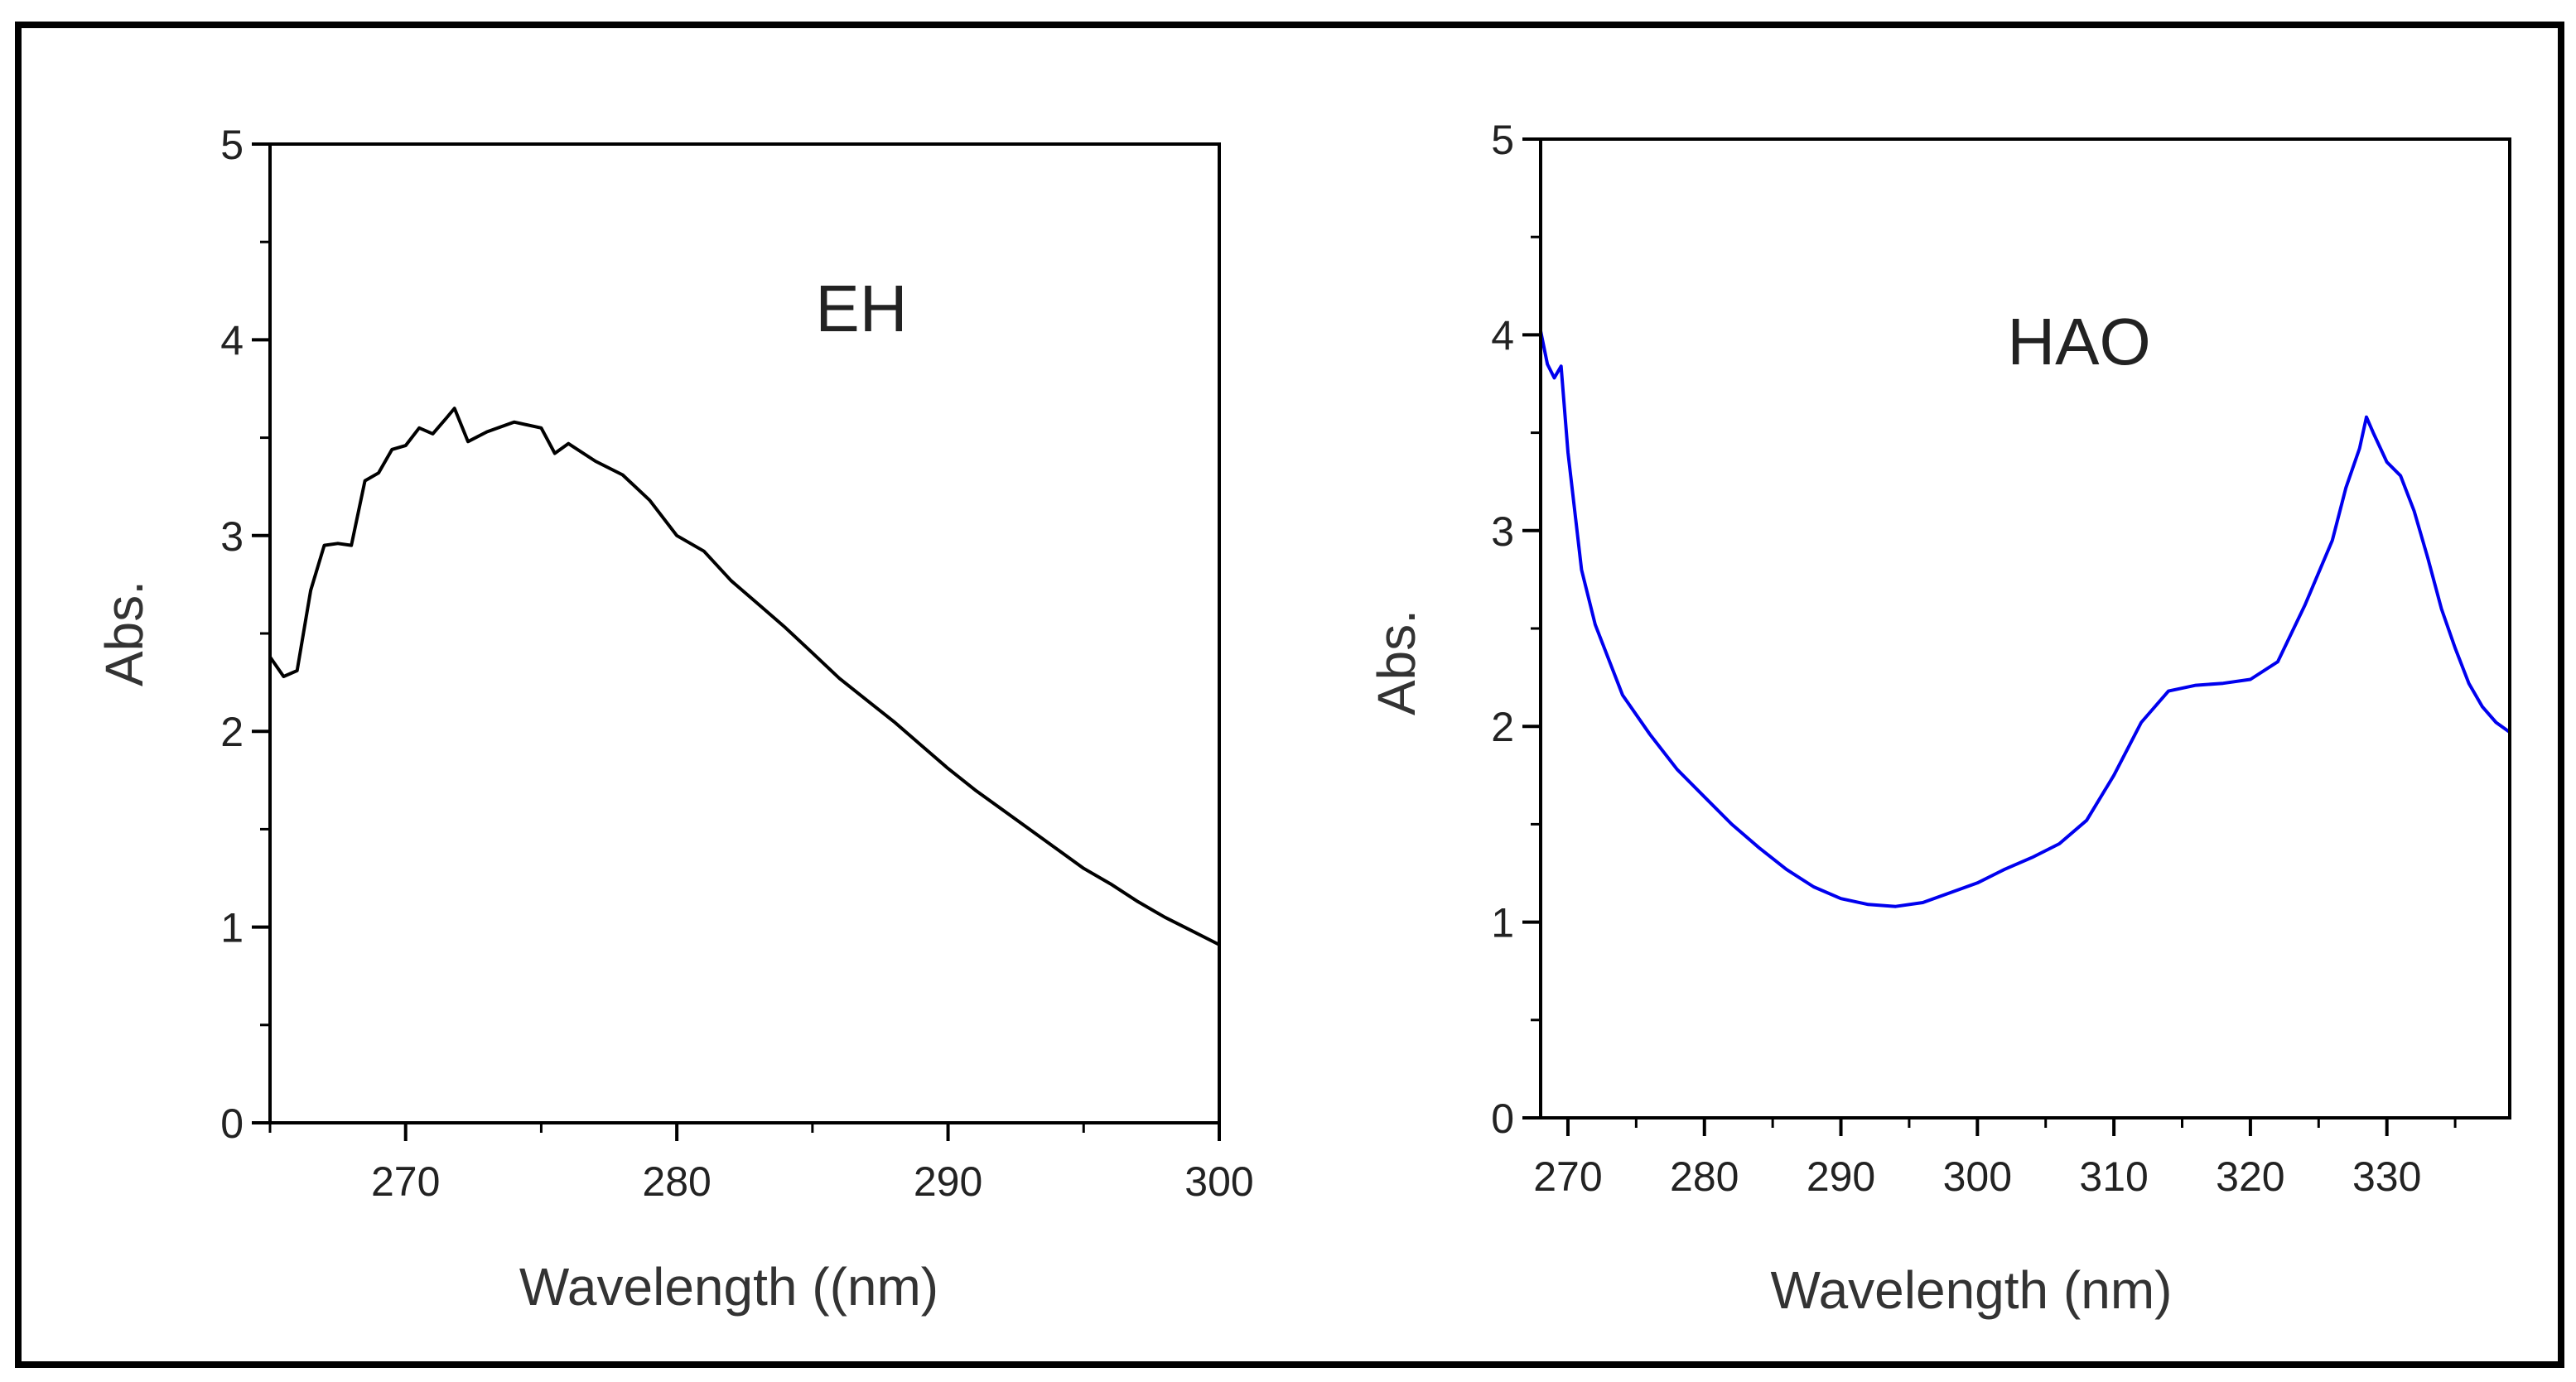 This screenshot has height=1382, width=2576. Describe the element at coordinates (2113, 1176) in the screenshot. I see `hao-x-tick-label: 310` at that location.